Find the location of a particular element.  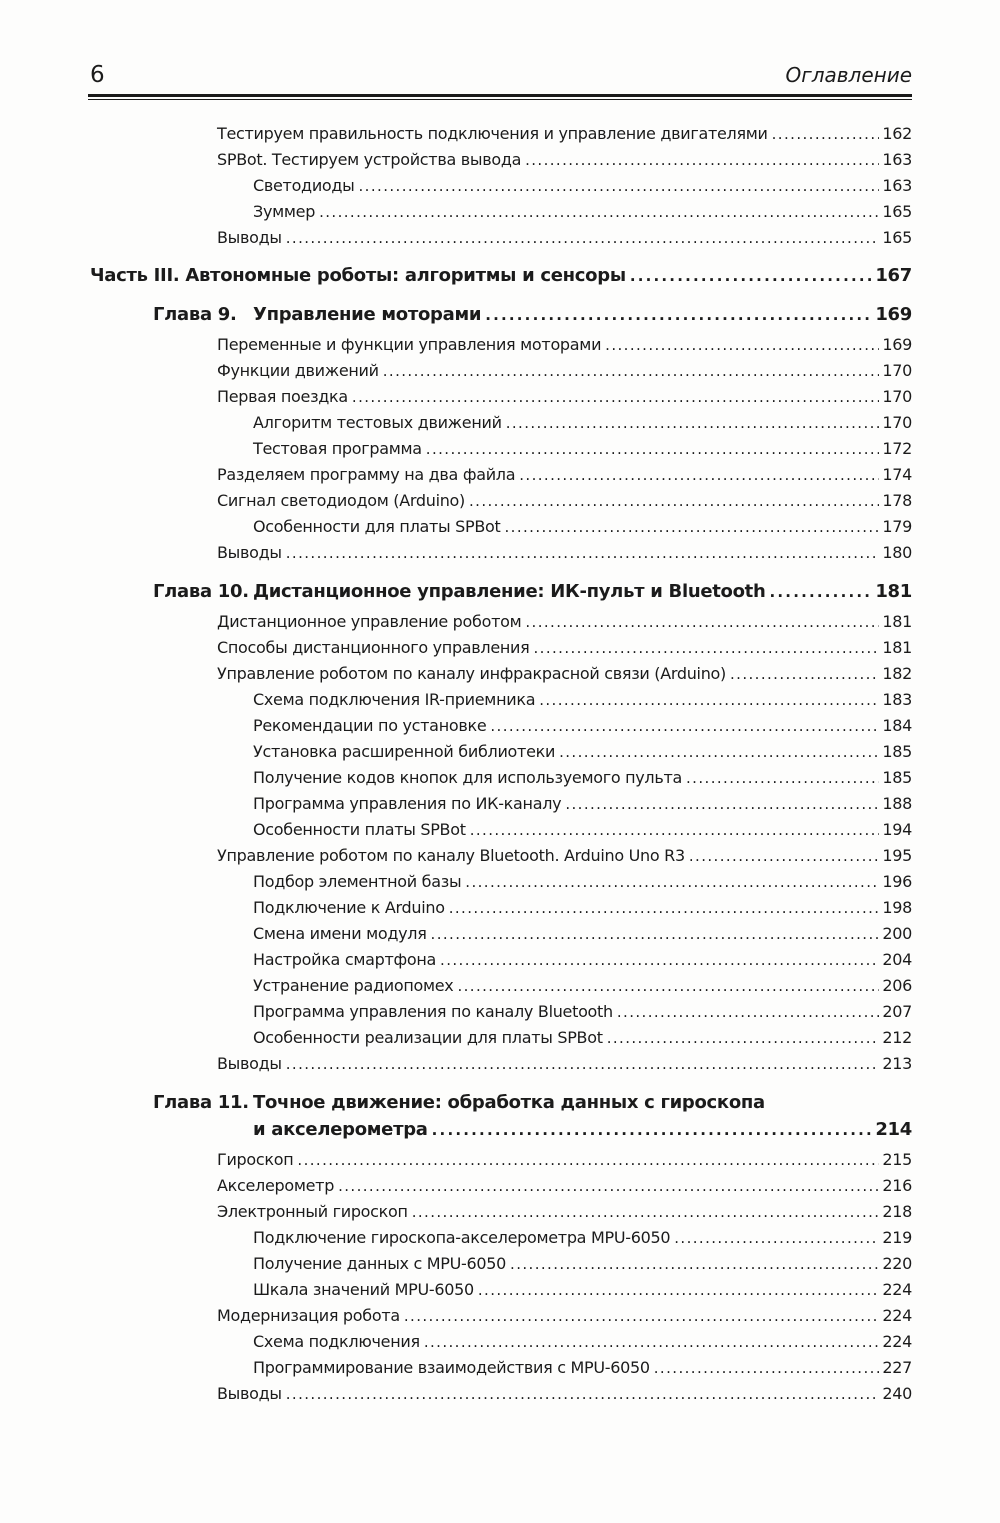

toc-entry-title: Схема подключения is located at coordinates (336, 1341).